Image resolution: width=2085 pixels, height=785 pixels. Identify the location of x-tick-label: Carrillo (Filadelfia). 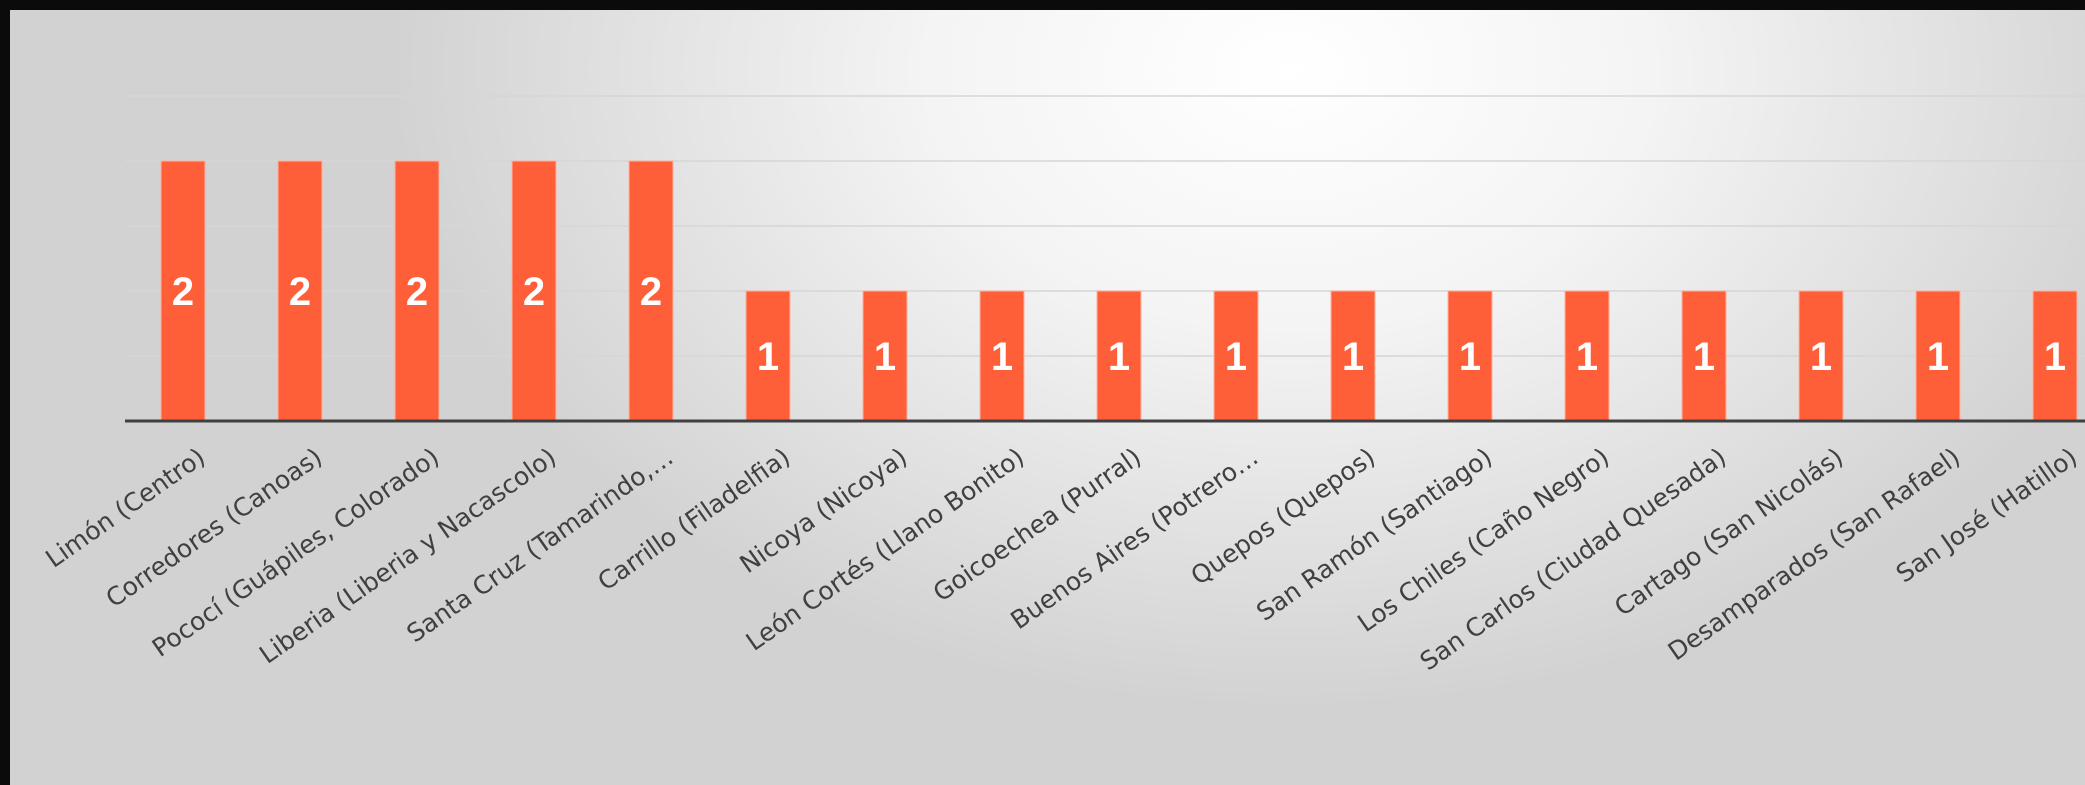
(693, 519).